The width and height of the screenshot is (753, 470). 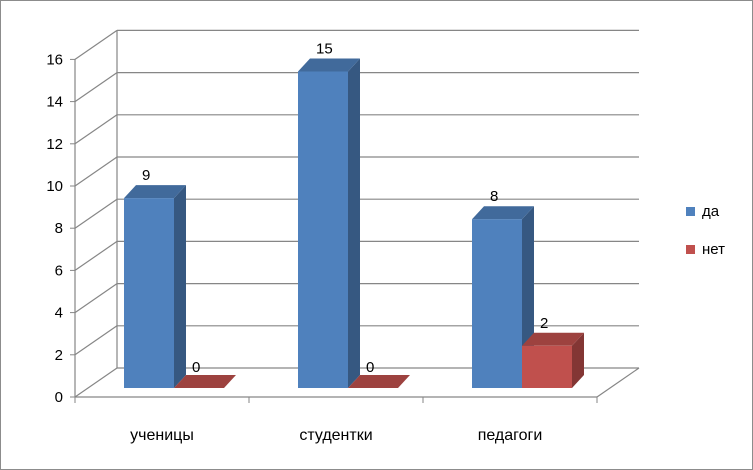 What do you see at coordinates (59, 313) in the screenshot?
I see `y-tick-label: 4` at bounding box center [59, 313].